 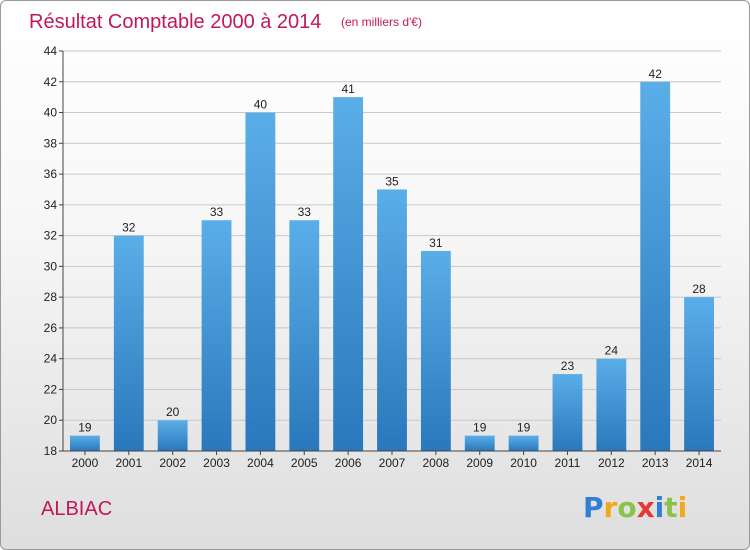 What do you see at coordinates (76, 509) in the screenshot?
I see `commune-name: ALBIAC` at bounding box center [76, 509].